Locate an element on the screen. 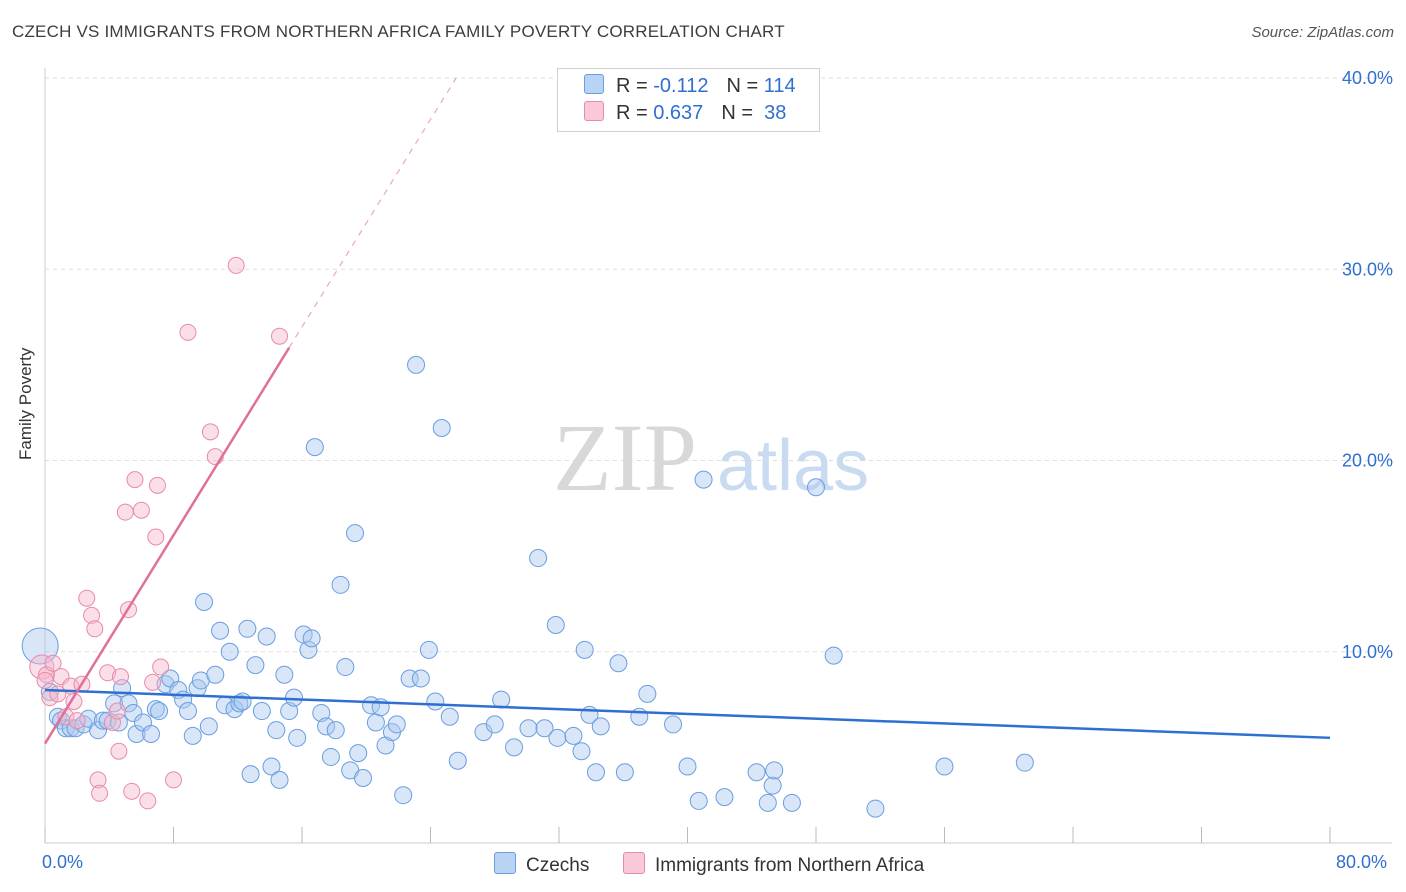  legend-r-label: R = is located at coordinates (635, 113).